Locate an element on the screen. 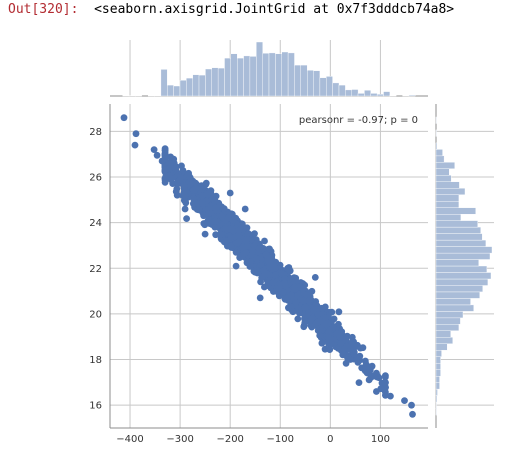  x-tick-label: 0 is located at coordinates (330, 439).